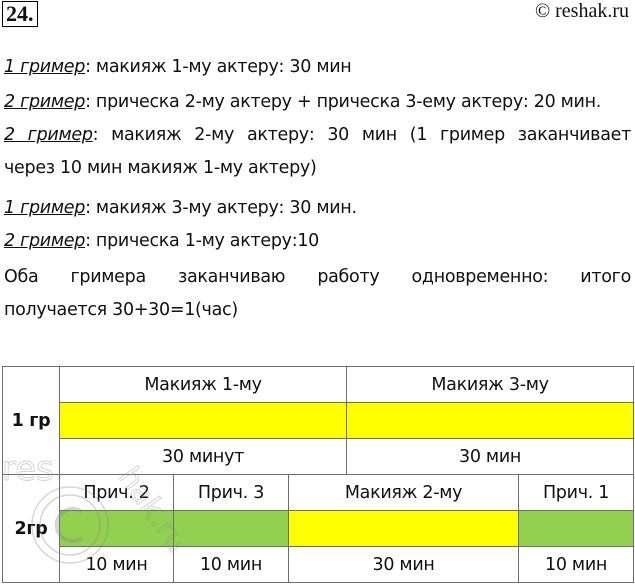 The height and width of the screenshot is (585, 635). What do you see at coordinates (317, 168) in the screenshot?
I see `solution-line: через 10 мин макияж 1-му актеру)` at bounding box center [317, 168].